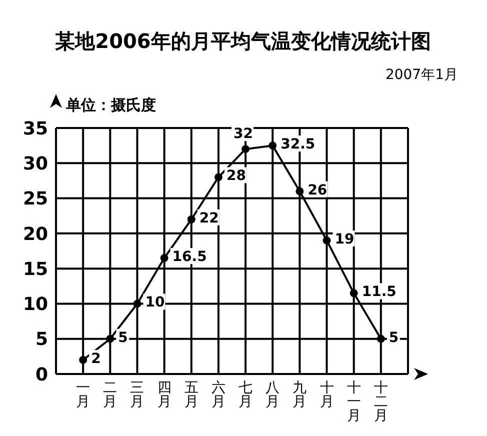  Describe the element at coordinates (243, 41) in the screenshot. I see `chart-title: 某地2006年的月平均气温变化情况统计图` at that location.